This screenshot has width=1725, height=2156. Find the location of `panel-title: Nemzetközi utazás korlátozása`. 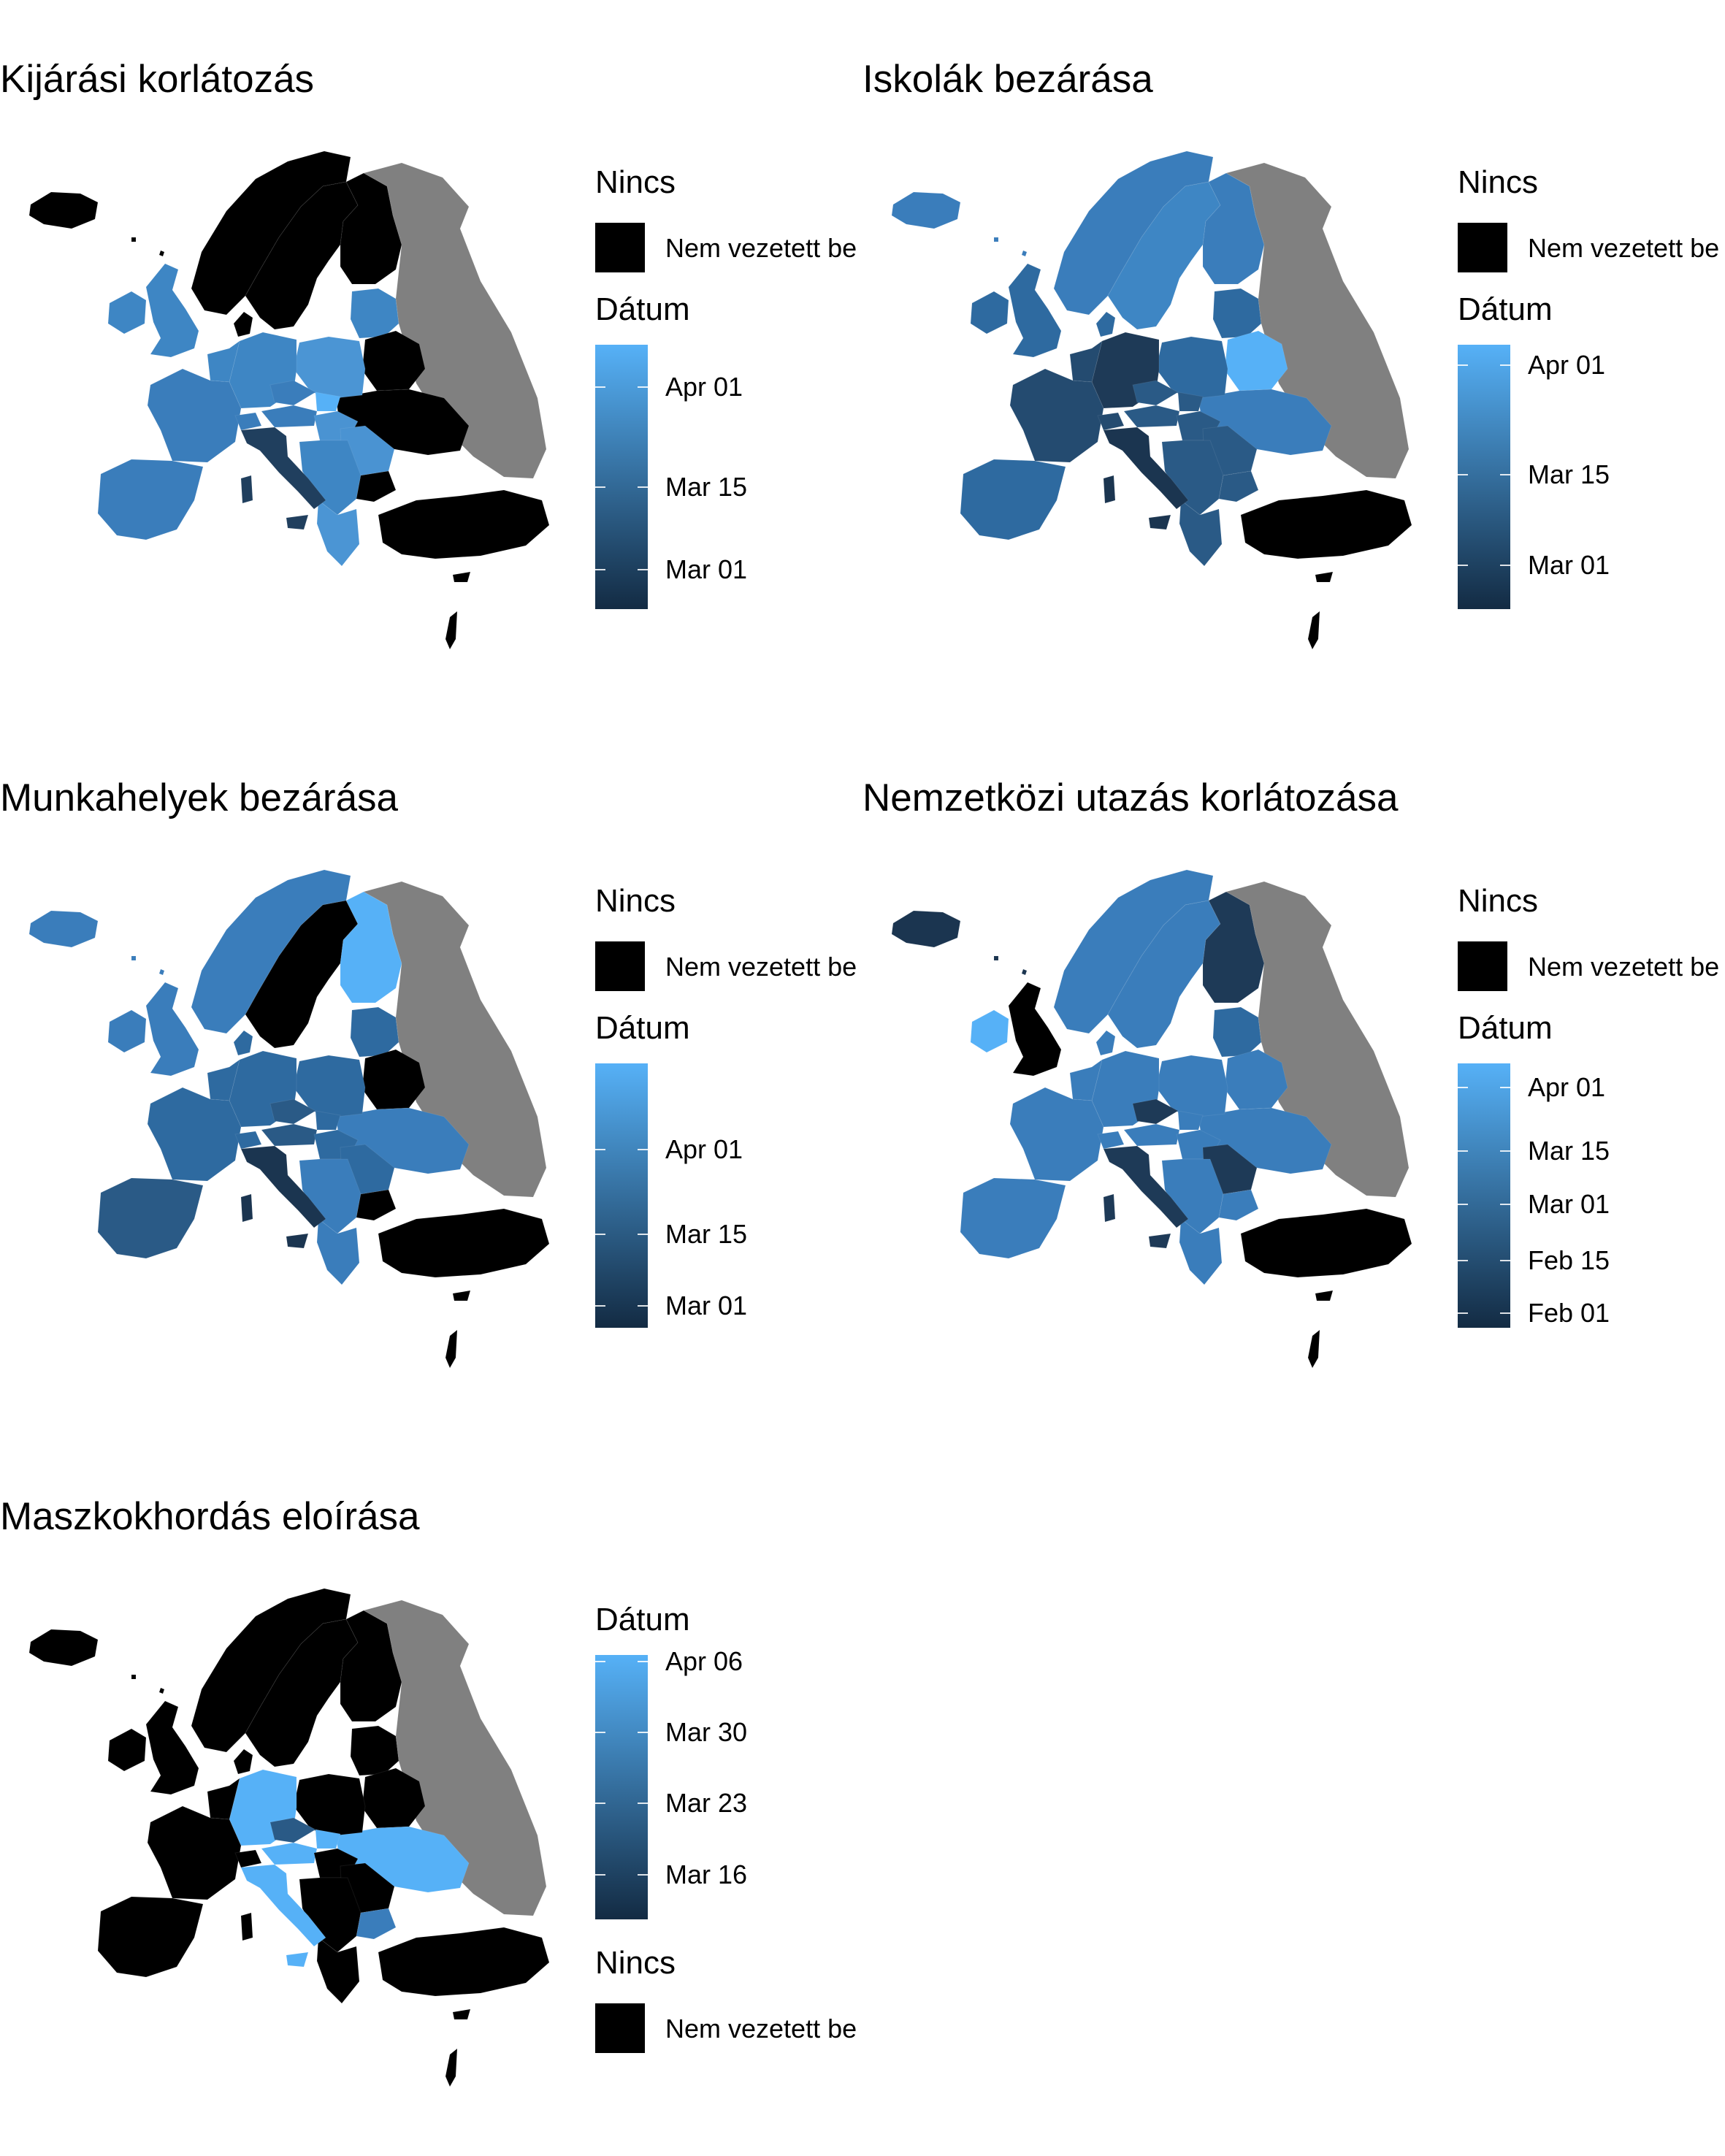

panel-title: Nemzetközi utazás korlátozása is located at coordinates (1130, 797).